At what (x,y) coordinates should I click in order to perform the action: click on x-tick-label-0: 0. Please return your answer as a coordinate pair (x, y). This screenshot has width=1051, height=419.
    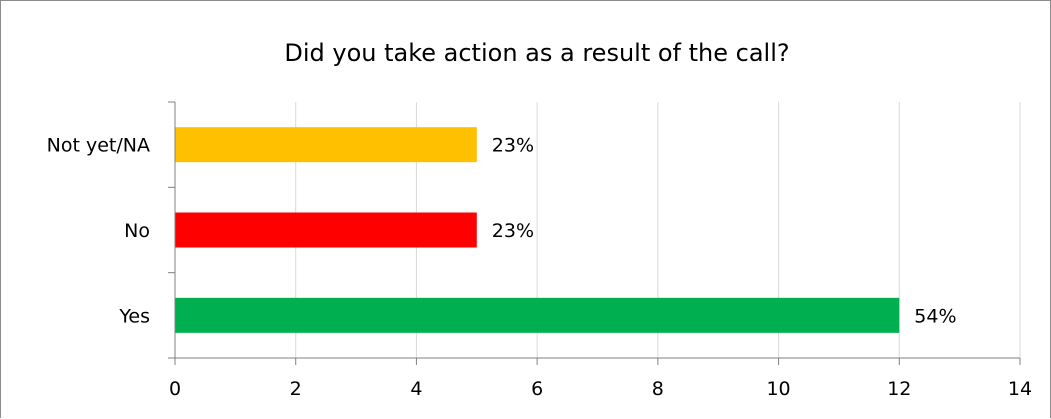
    Looking at the image, I should click on (175, 389).